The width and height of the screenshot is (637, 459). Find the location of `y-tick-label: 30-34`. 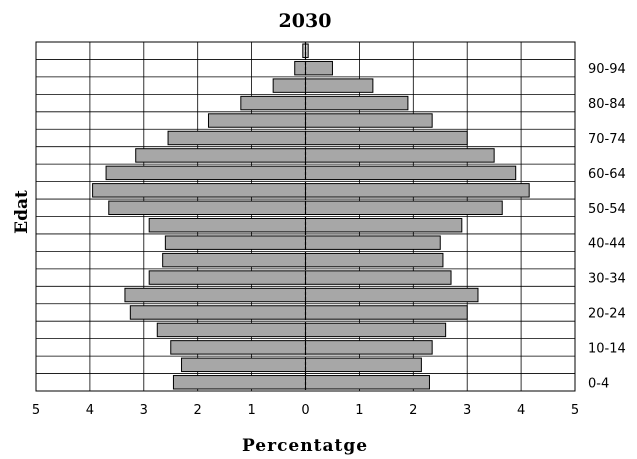

y-tick-label: 30-34 is located at coordinates (607, 279).